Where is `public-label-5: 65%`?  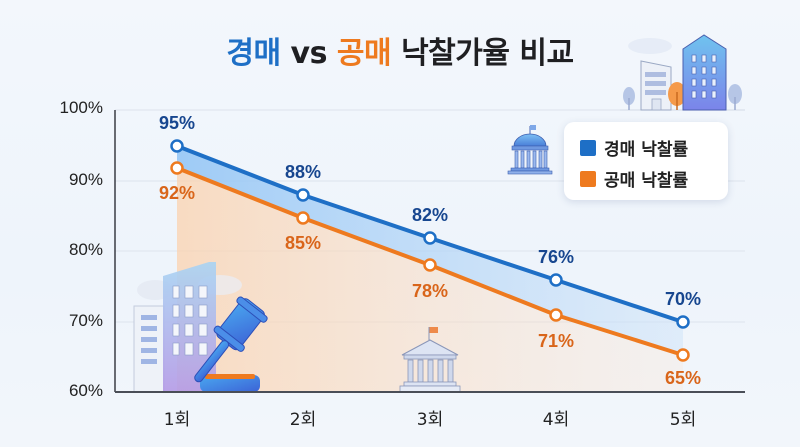
public-label-5: 65% is located at coordinates (683, 378).